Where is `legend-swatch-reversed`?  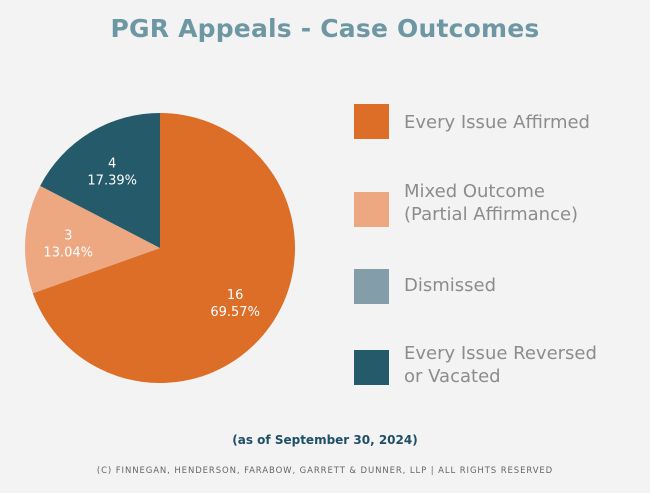 legend-swatch-reversed is located at coordinates (371, 367).